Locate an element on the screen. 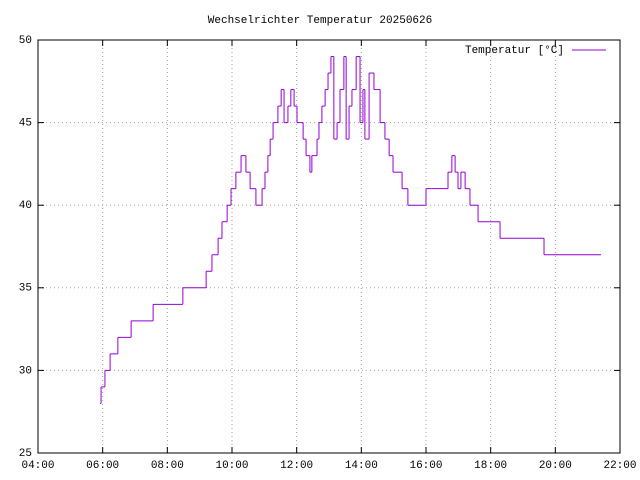  x-tick-label: 20:00 is located at coordinates (555, 466).